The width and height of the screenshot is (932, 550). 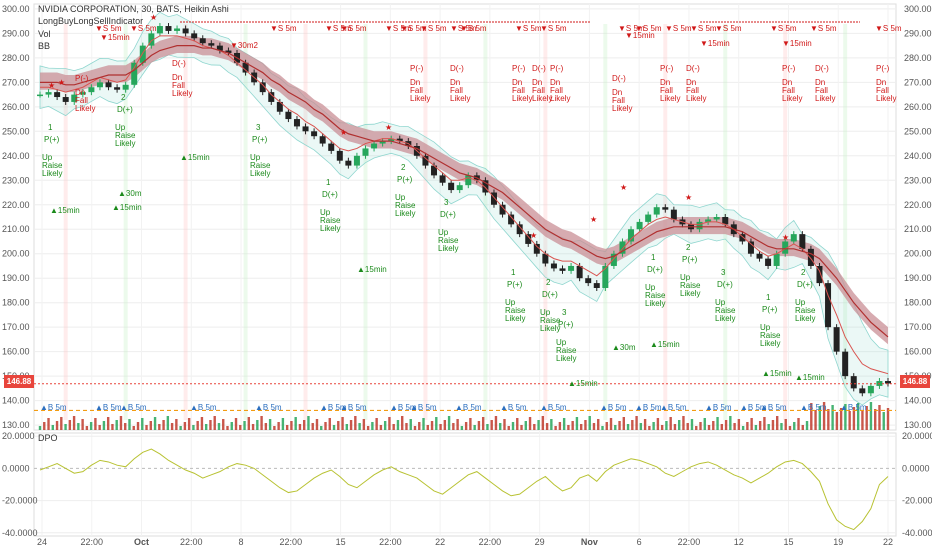 I want to click on dpo-tick-label-left: -20.0000, so click(x=20, y=501).